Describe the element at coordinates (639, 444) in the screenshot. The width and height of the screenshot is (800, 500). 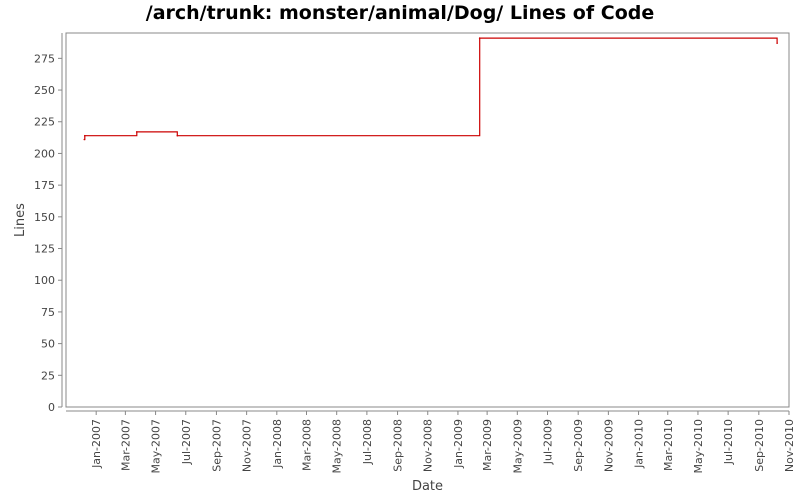
I see `x-tick-label: Jan-2010` at that location.